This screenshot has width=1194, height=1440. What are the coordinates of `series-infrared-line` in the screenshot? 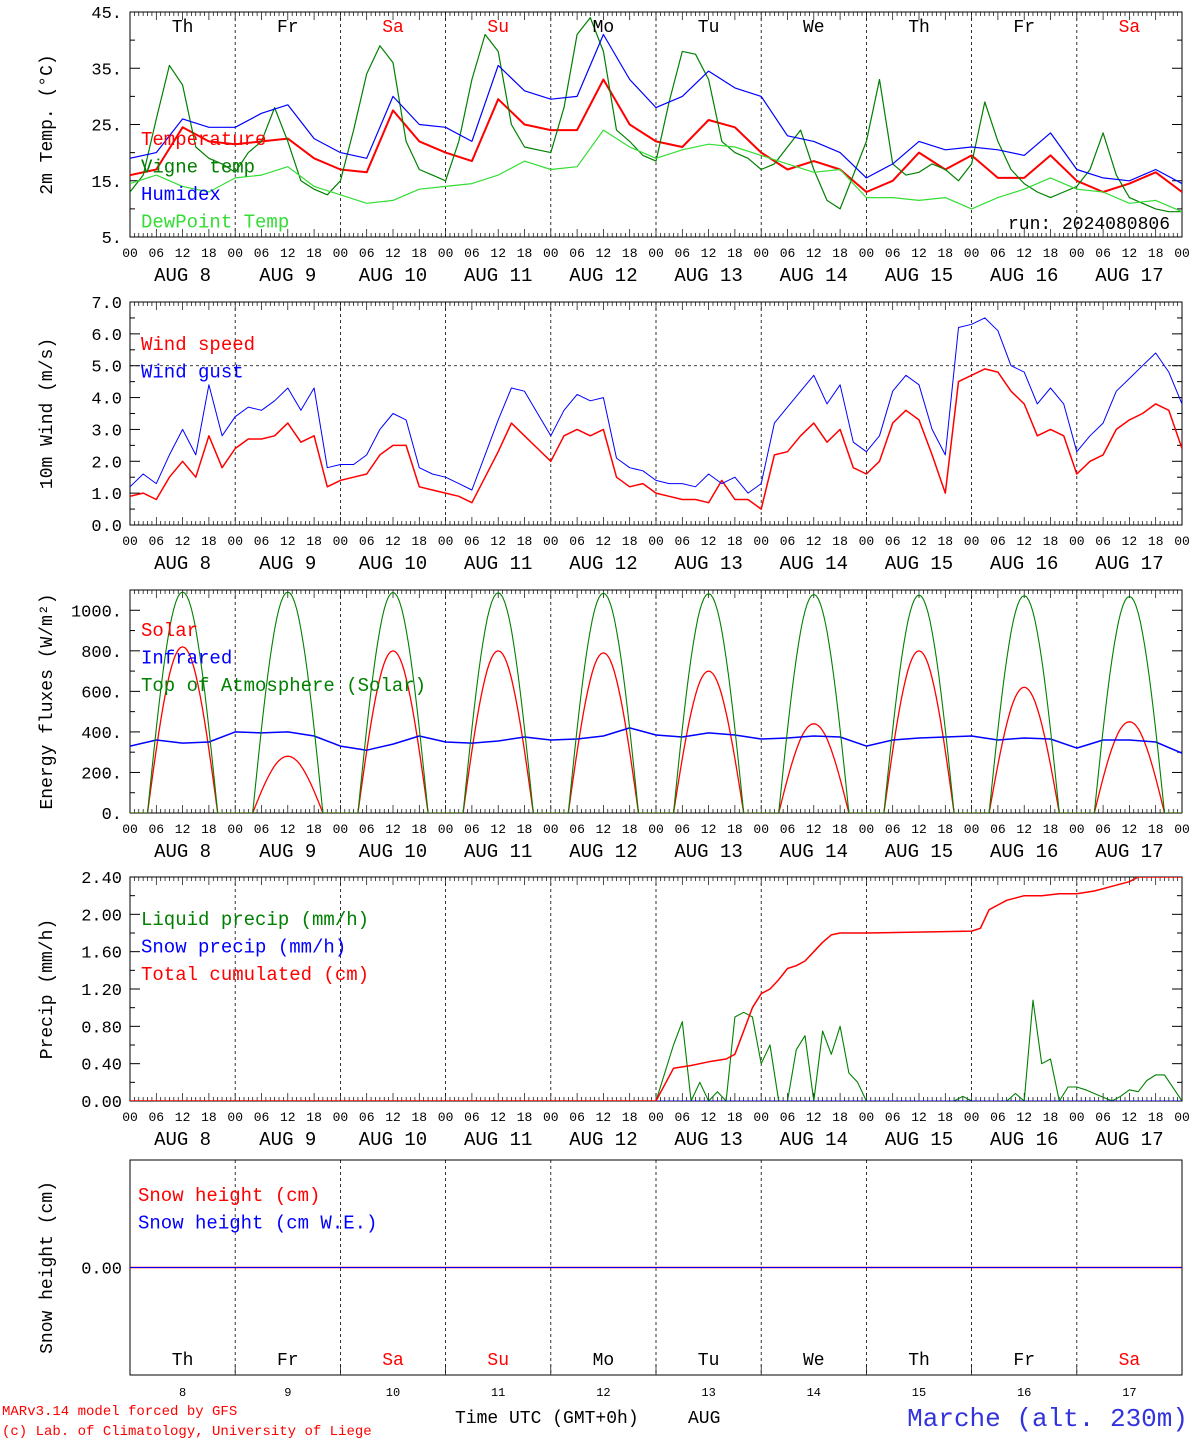 It's located at (656, 740).